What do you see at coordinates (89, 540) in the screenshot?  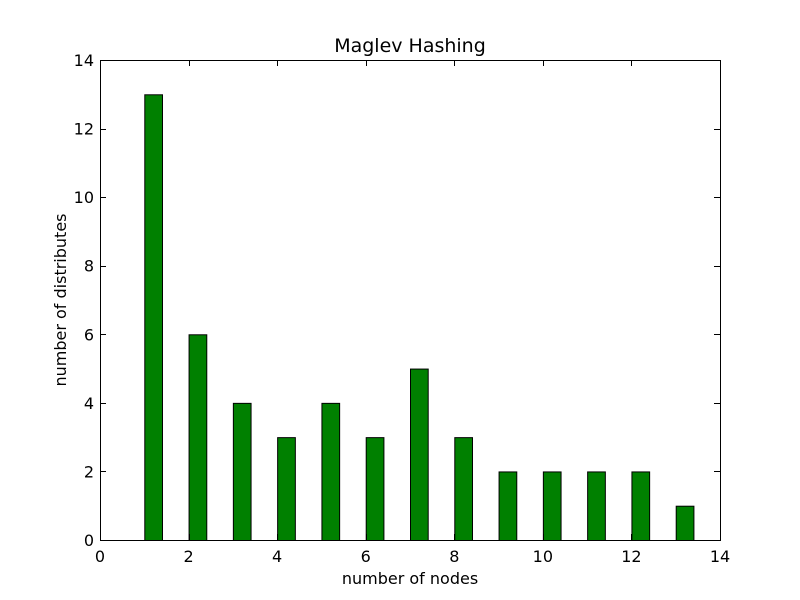 I see `y-tick-label-0: 0` at bounding box center [89, 540].